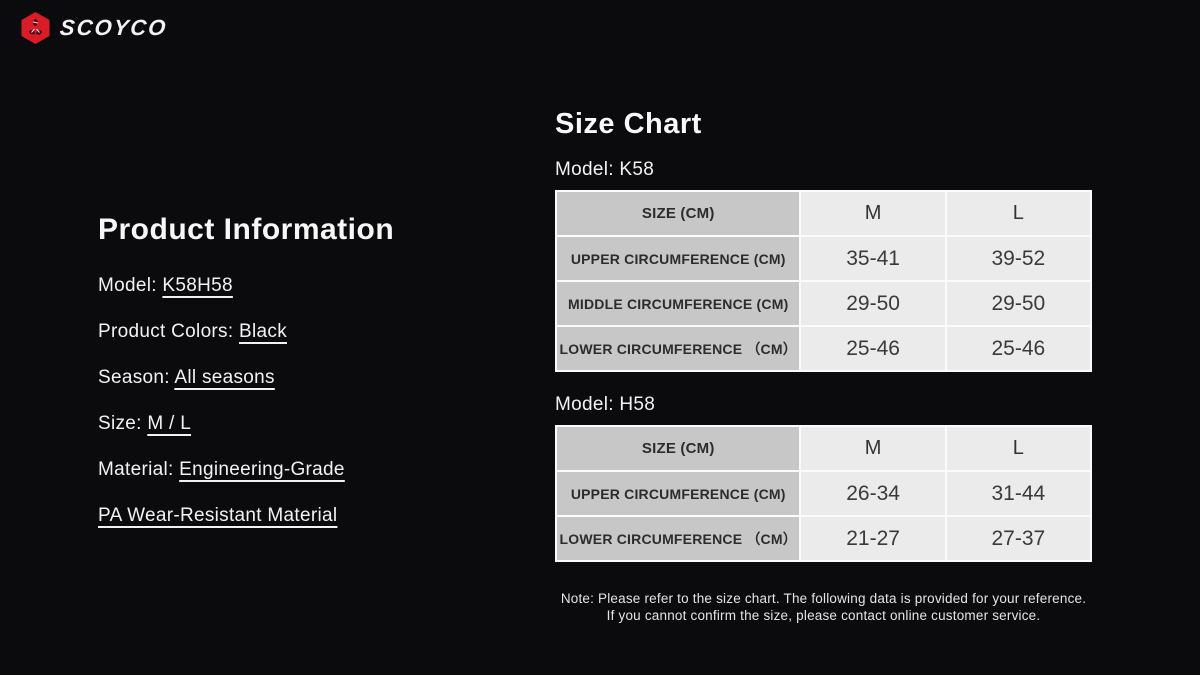  I want to click on product-info-label: Size:, so click(123, 423).